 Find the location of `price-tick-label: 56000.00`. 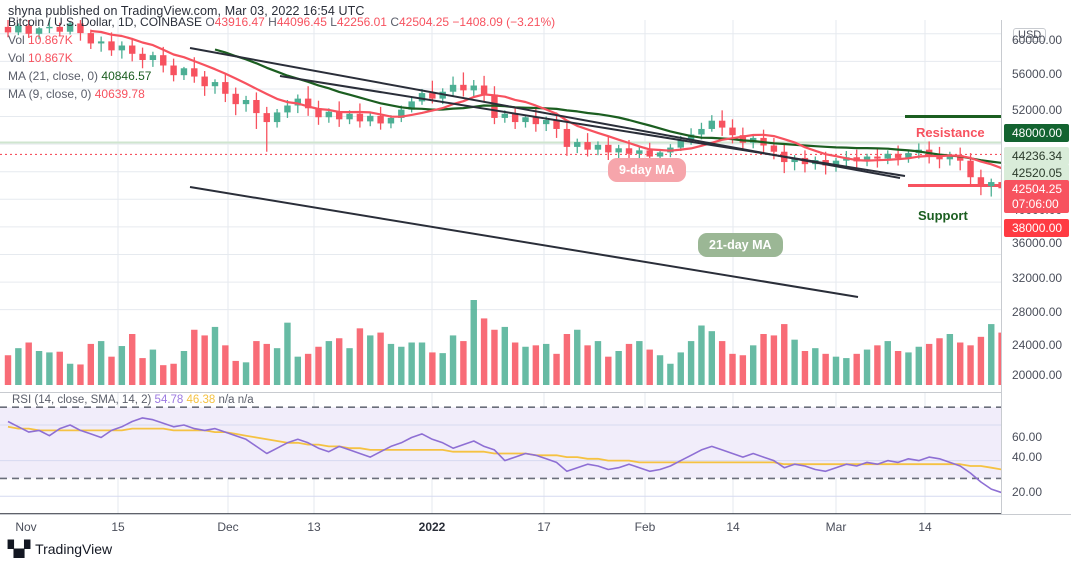

price-tick-label: 56000.00 is located at coordinates (1037, 74).